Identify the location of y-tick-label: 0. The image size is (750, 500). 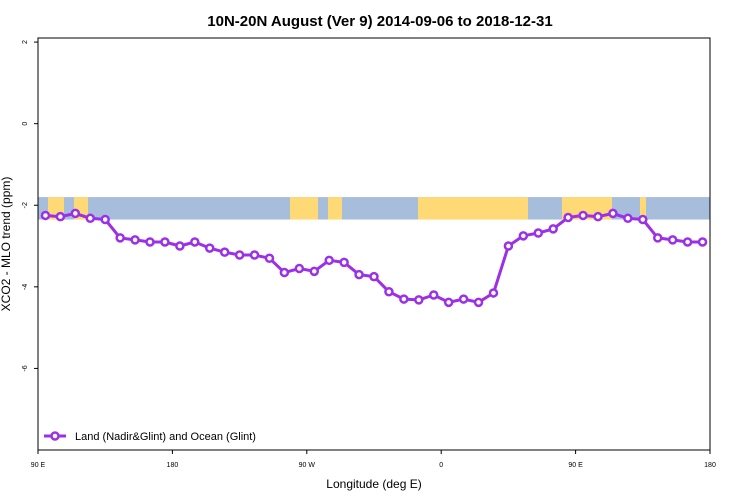
(25, 124).